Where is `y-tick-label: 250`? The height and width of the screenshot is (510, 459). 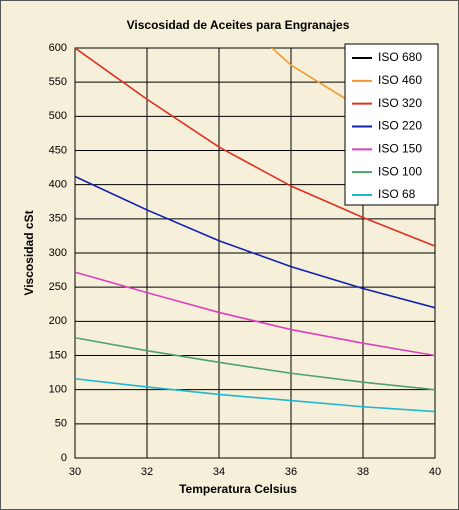 y-tick-label: 250 is located at coordinates (58, 287).